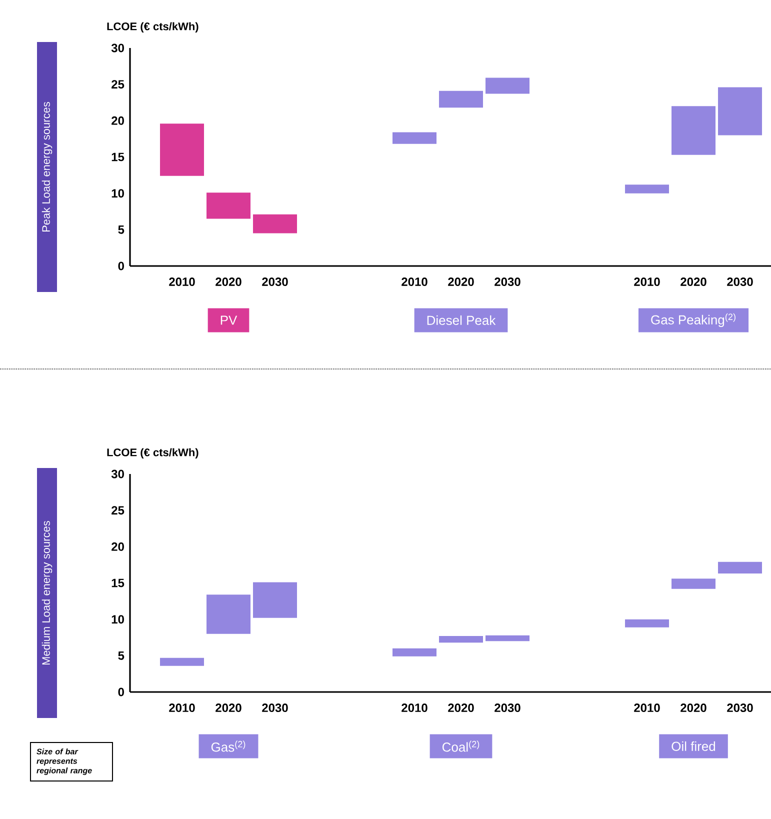 The image size is (771, 819). What do you see at coordinates (694, 746) in the screenshot?
I see `text: Oil fired` at bounding box center [694, 746].